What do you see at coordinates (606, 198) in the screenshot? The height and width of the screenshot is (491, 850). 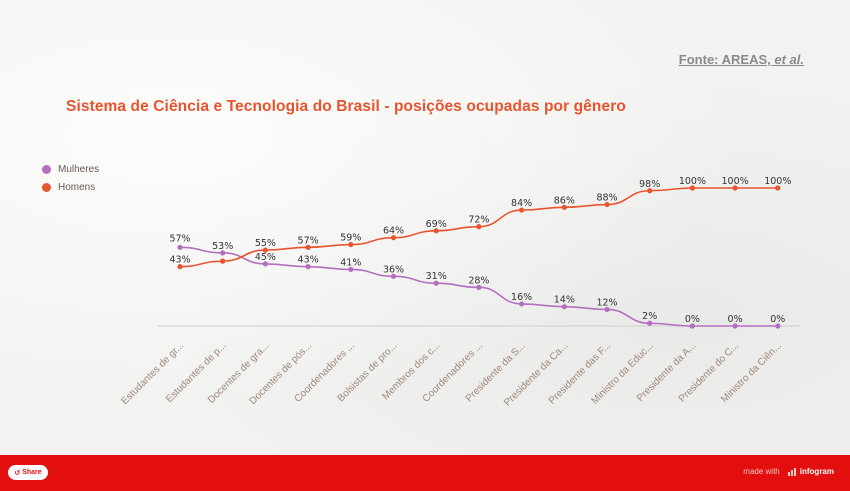 I see `data-label-homens-10: 88%` at bounding box center [606, 198].